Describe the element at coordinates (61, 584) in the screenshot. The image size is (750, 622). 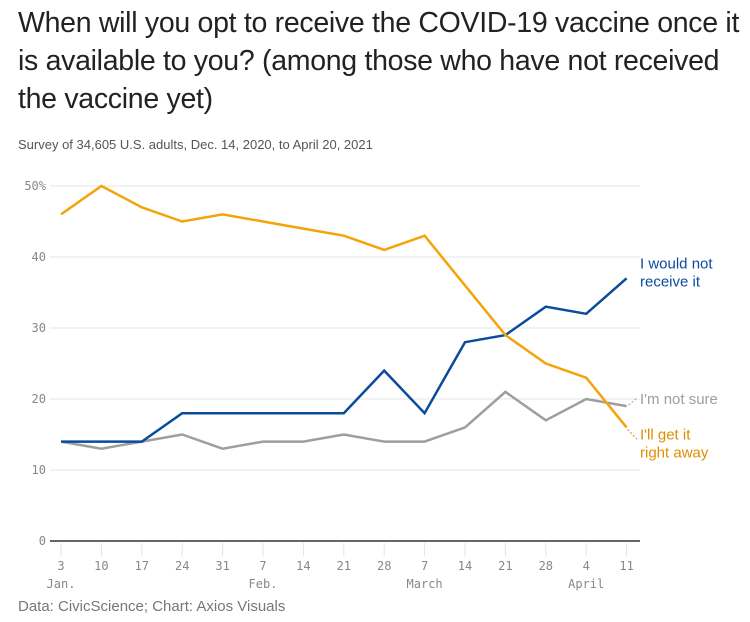
I see `x-month-label: Jan.` at that location.